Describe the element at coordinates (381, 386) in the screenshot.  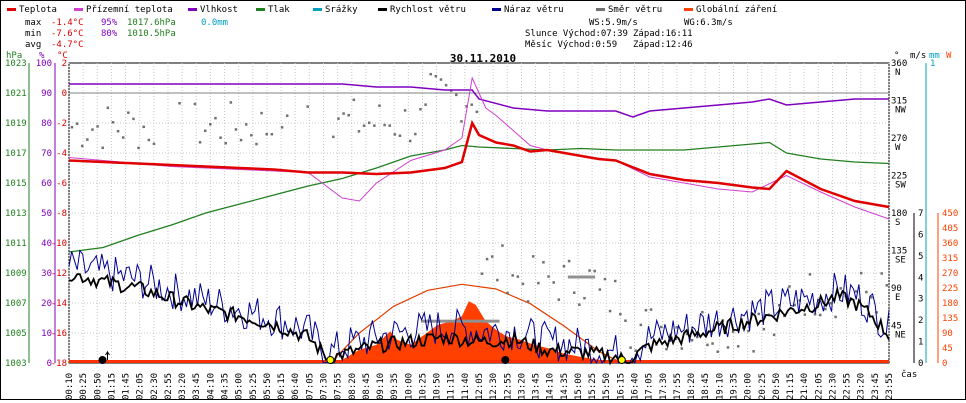
I see `x-tick-label: 09:10` at that location.